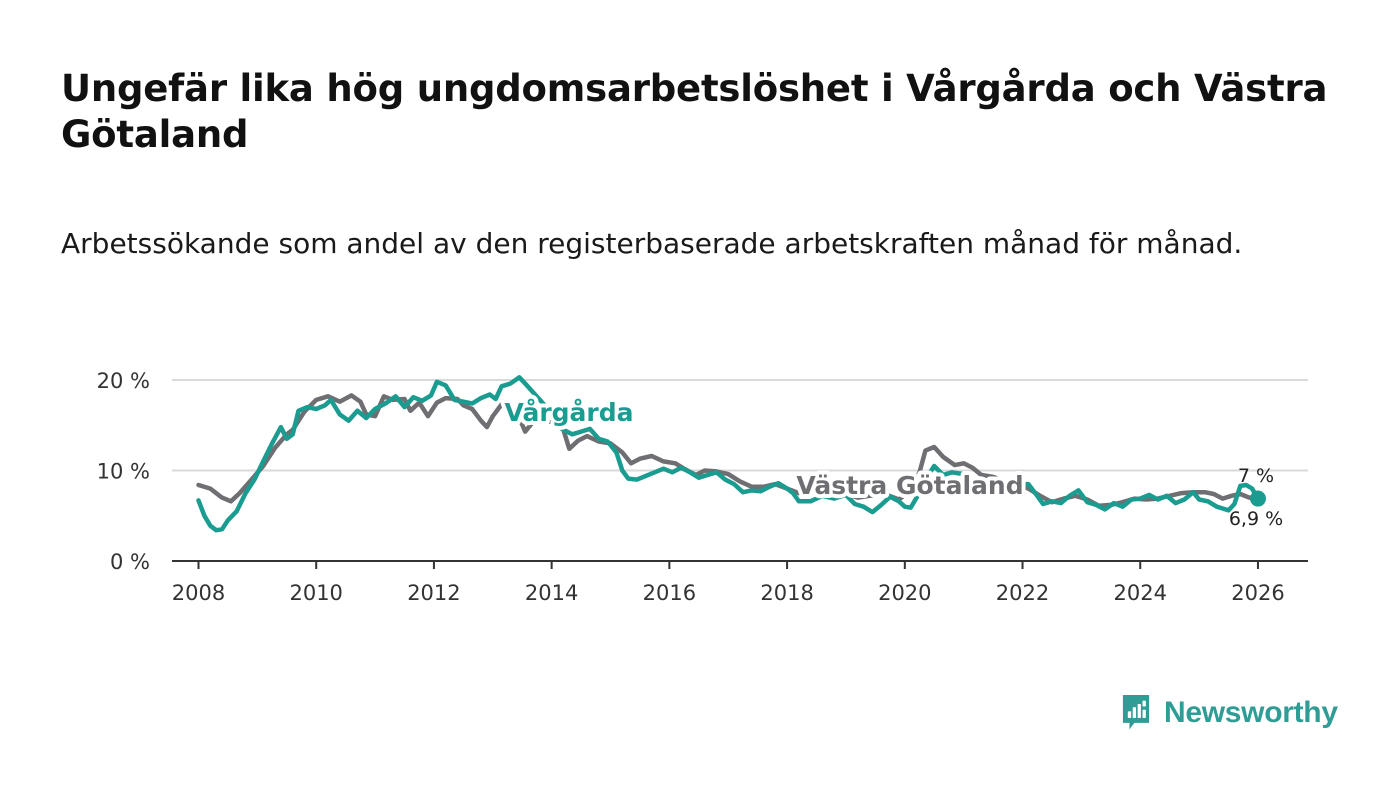 Image resolution: width=1400 pixels, height=794 pixels. I want to click on x-tick-label: 2016, so click(669, 593).